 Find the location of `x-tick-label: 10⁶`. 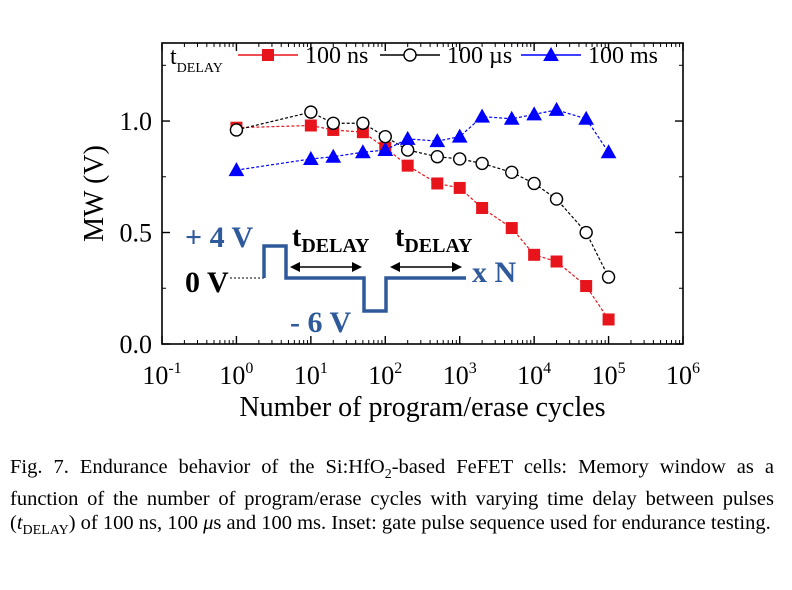

x-tick-label: 10⁶ is located at coordinates (683, 375).